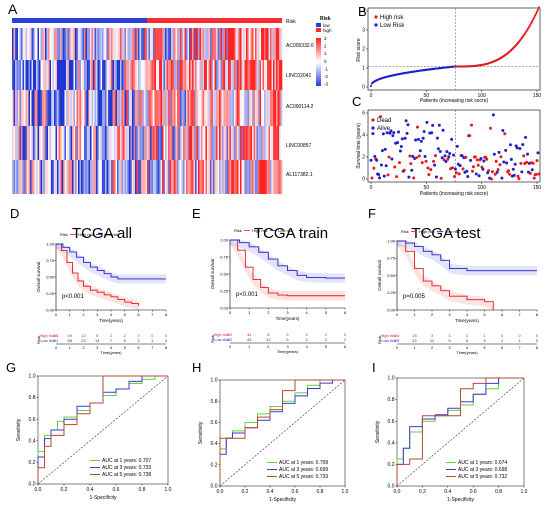  Describe the element at coordinates (230, 339) in the screenshot. I see `table-cell: 62` at that location.